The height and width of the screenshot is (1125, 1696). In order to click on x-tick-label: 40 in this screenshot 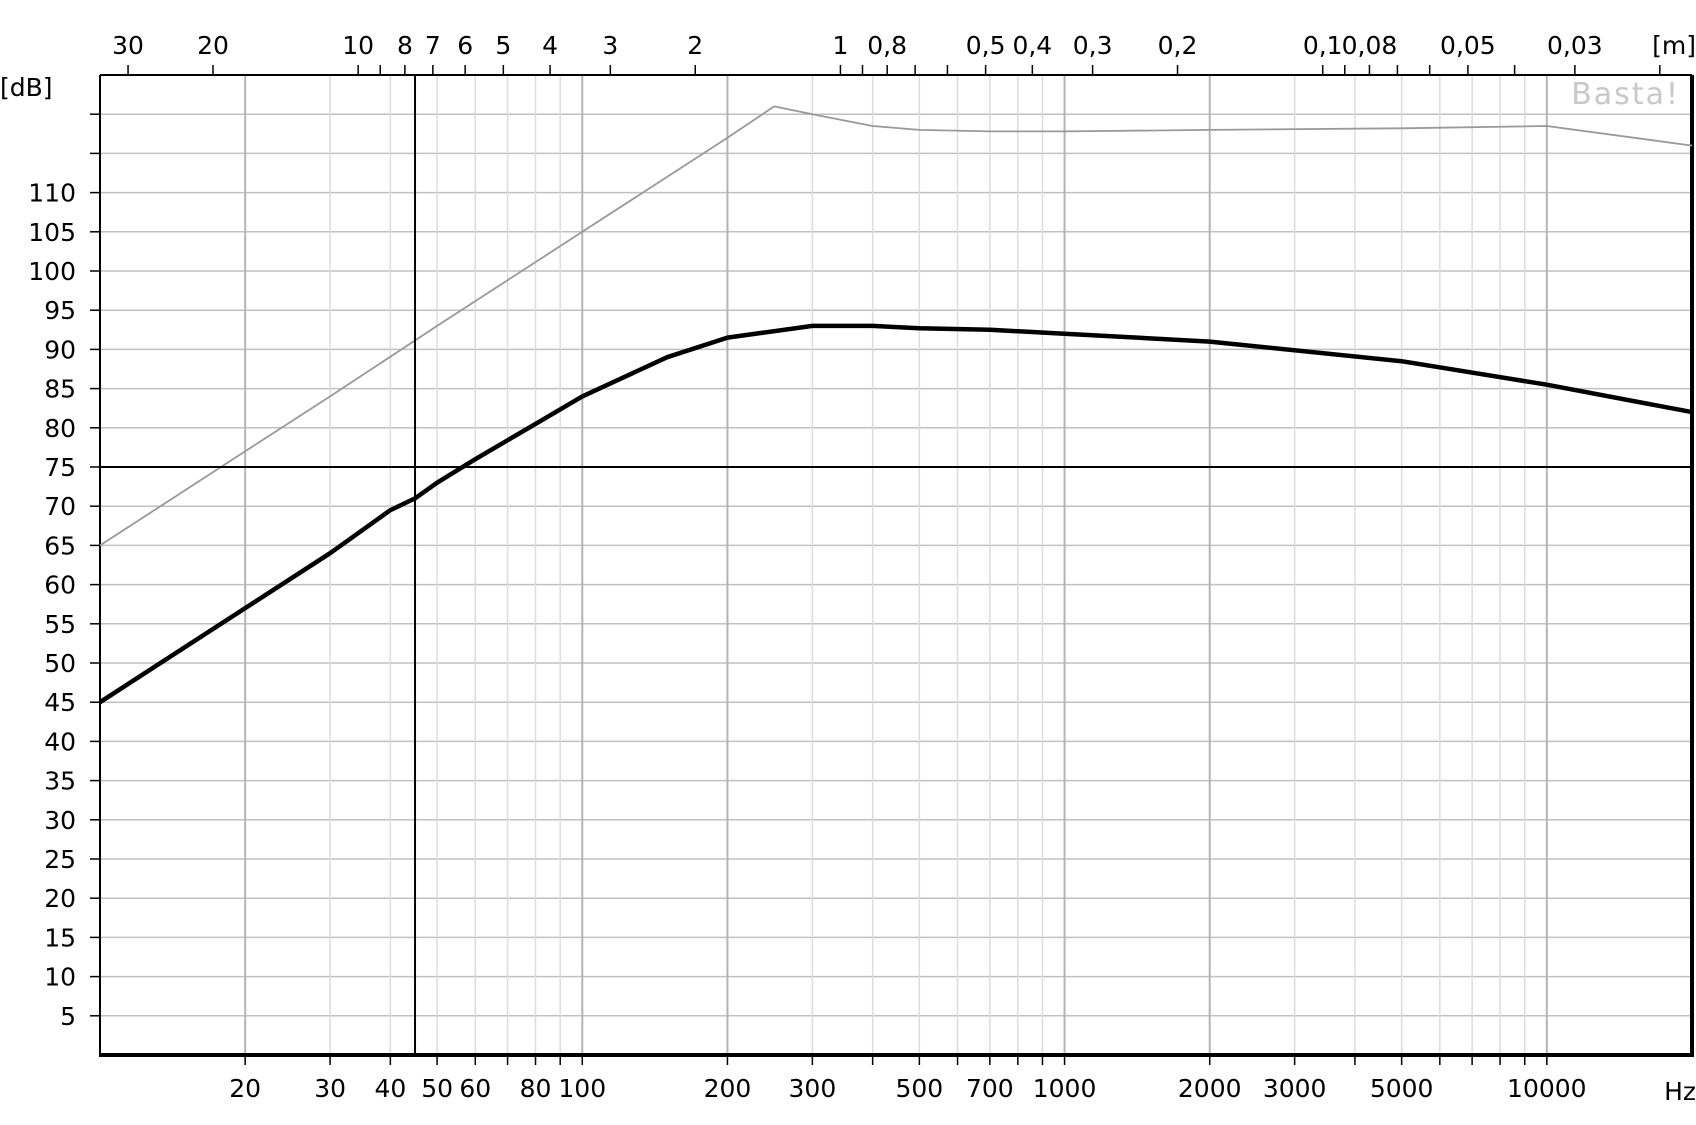, I will do `click(390, 1088)`.